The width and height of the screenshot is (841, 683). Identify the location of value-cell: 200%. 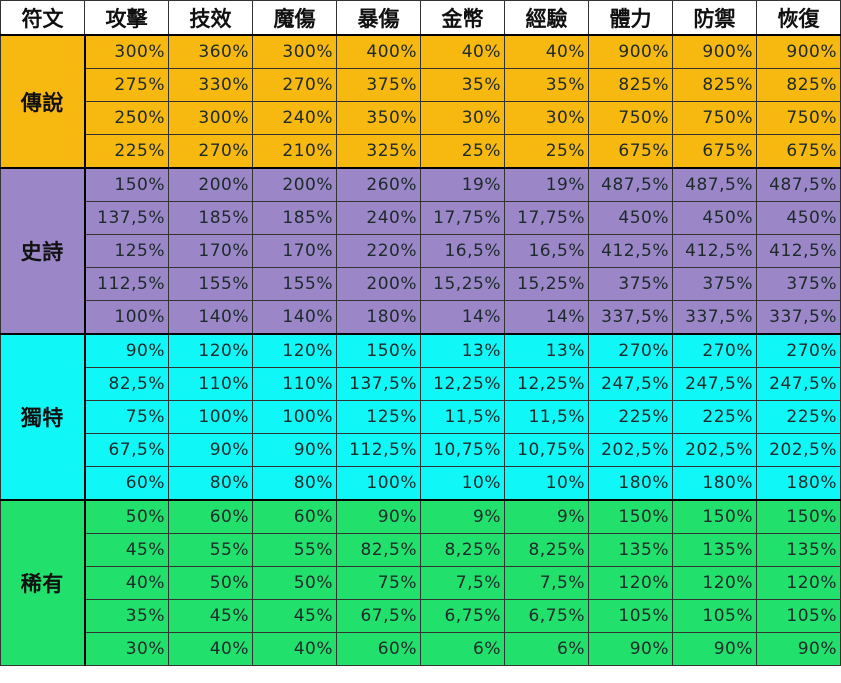
(210, 184).